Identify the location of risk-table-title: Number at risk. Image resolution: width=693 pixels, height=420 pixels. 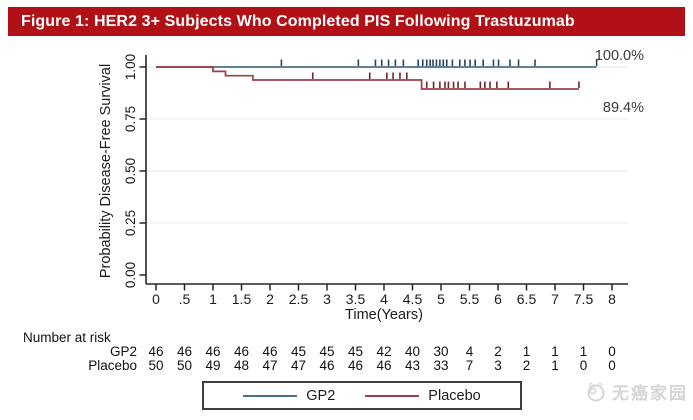
(67, 337).